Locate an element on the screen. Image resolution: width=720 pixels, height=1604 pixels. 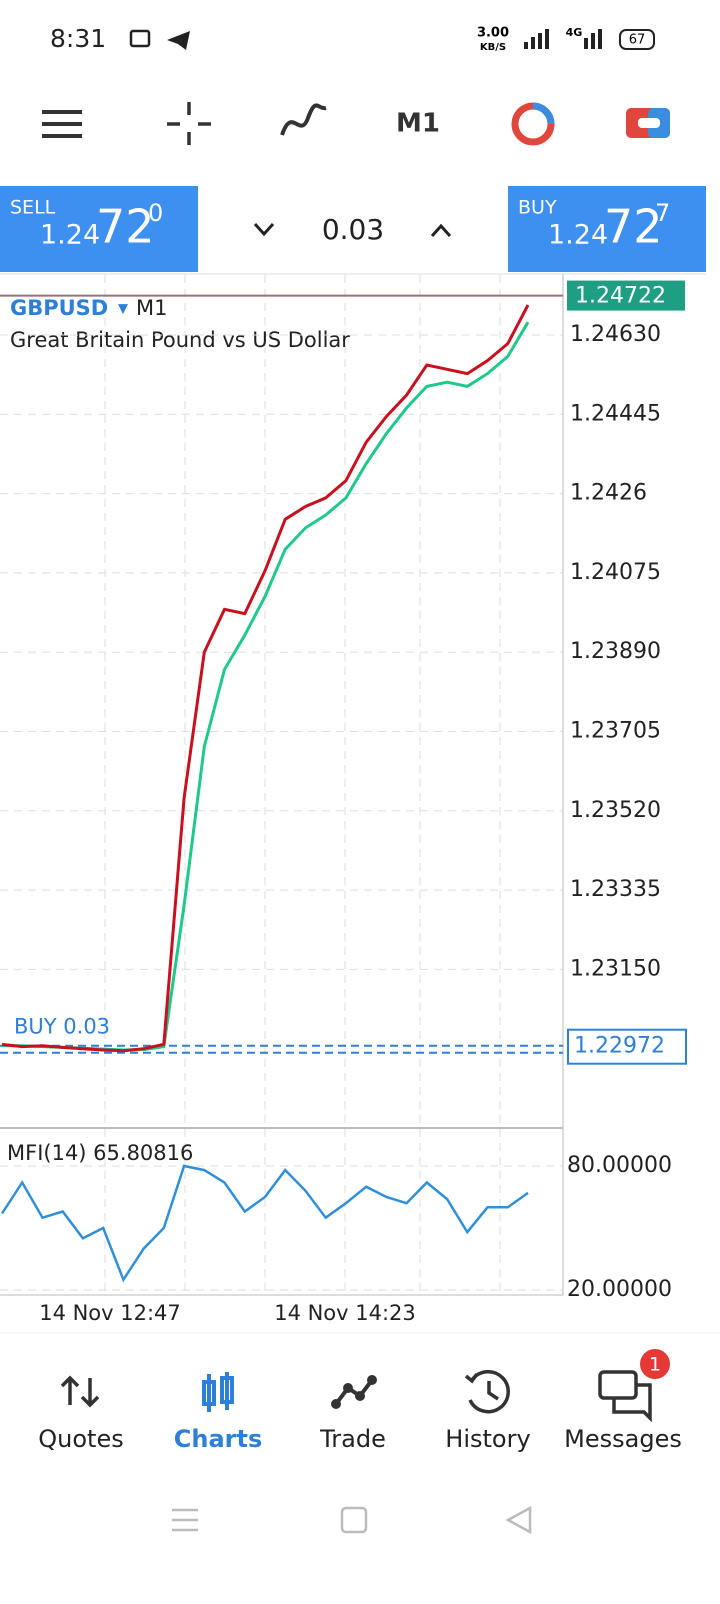
charts-icon is located at coordinates (218, 1392).